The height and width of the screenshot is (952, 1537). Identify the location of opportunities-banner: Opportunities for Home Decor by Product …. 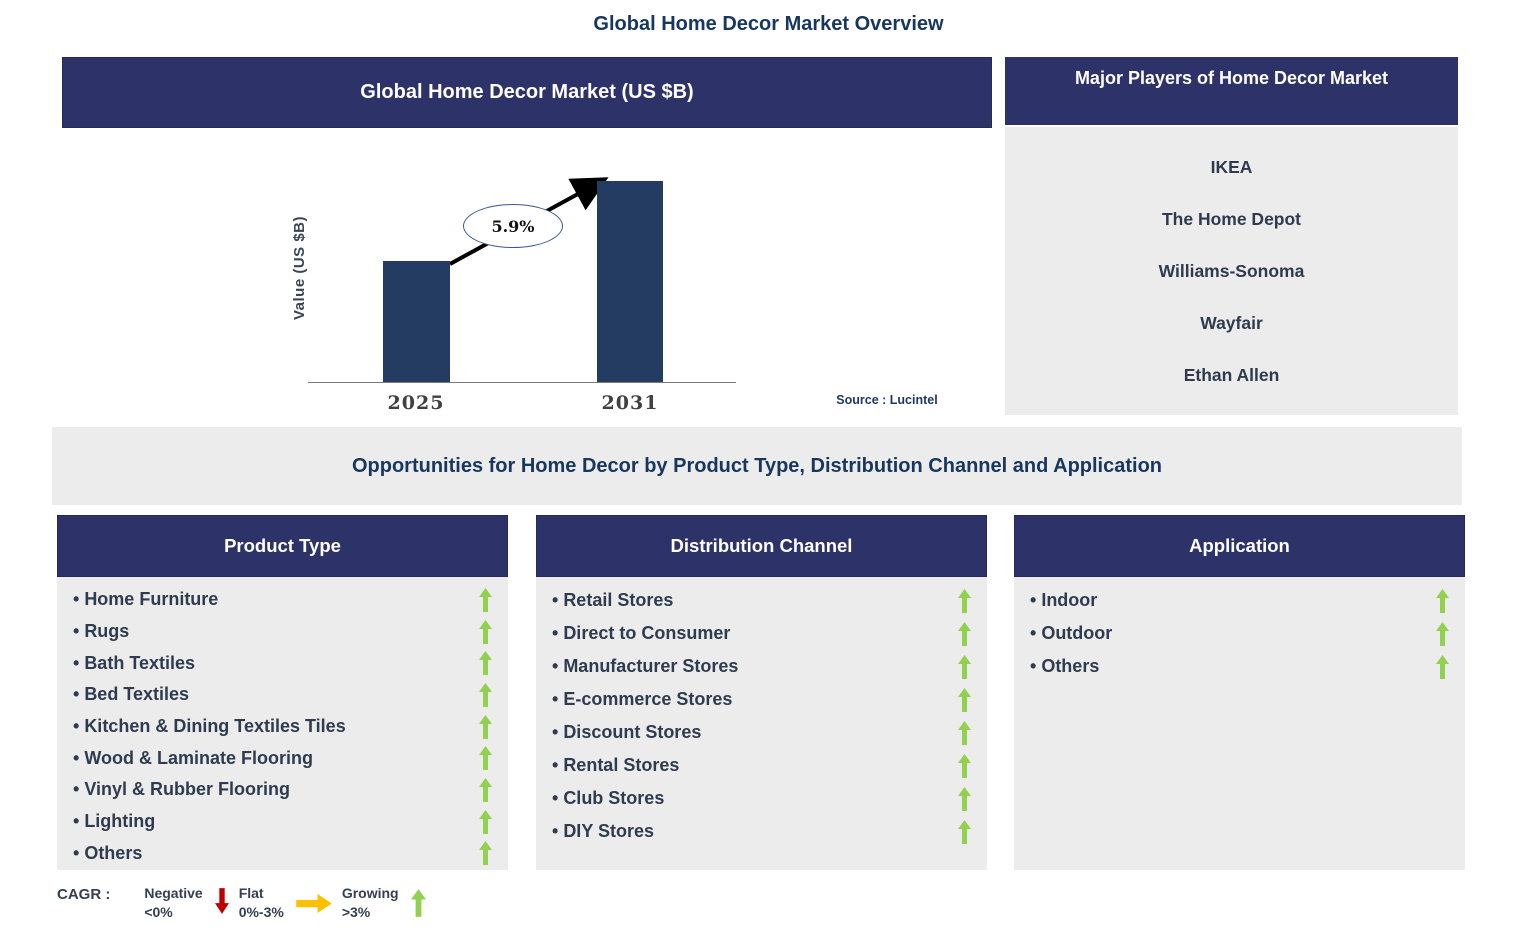
(757, 466).